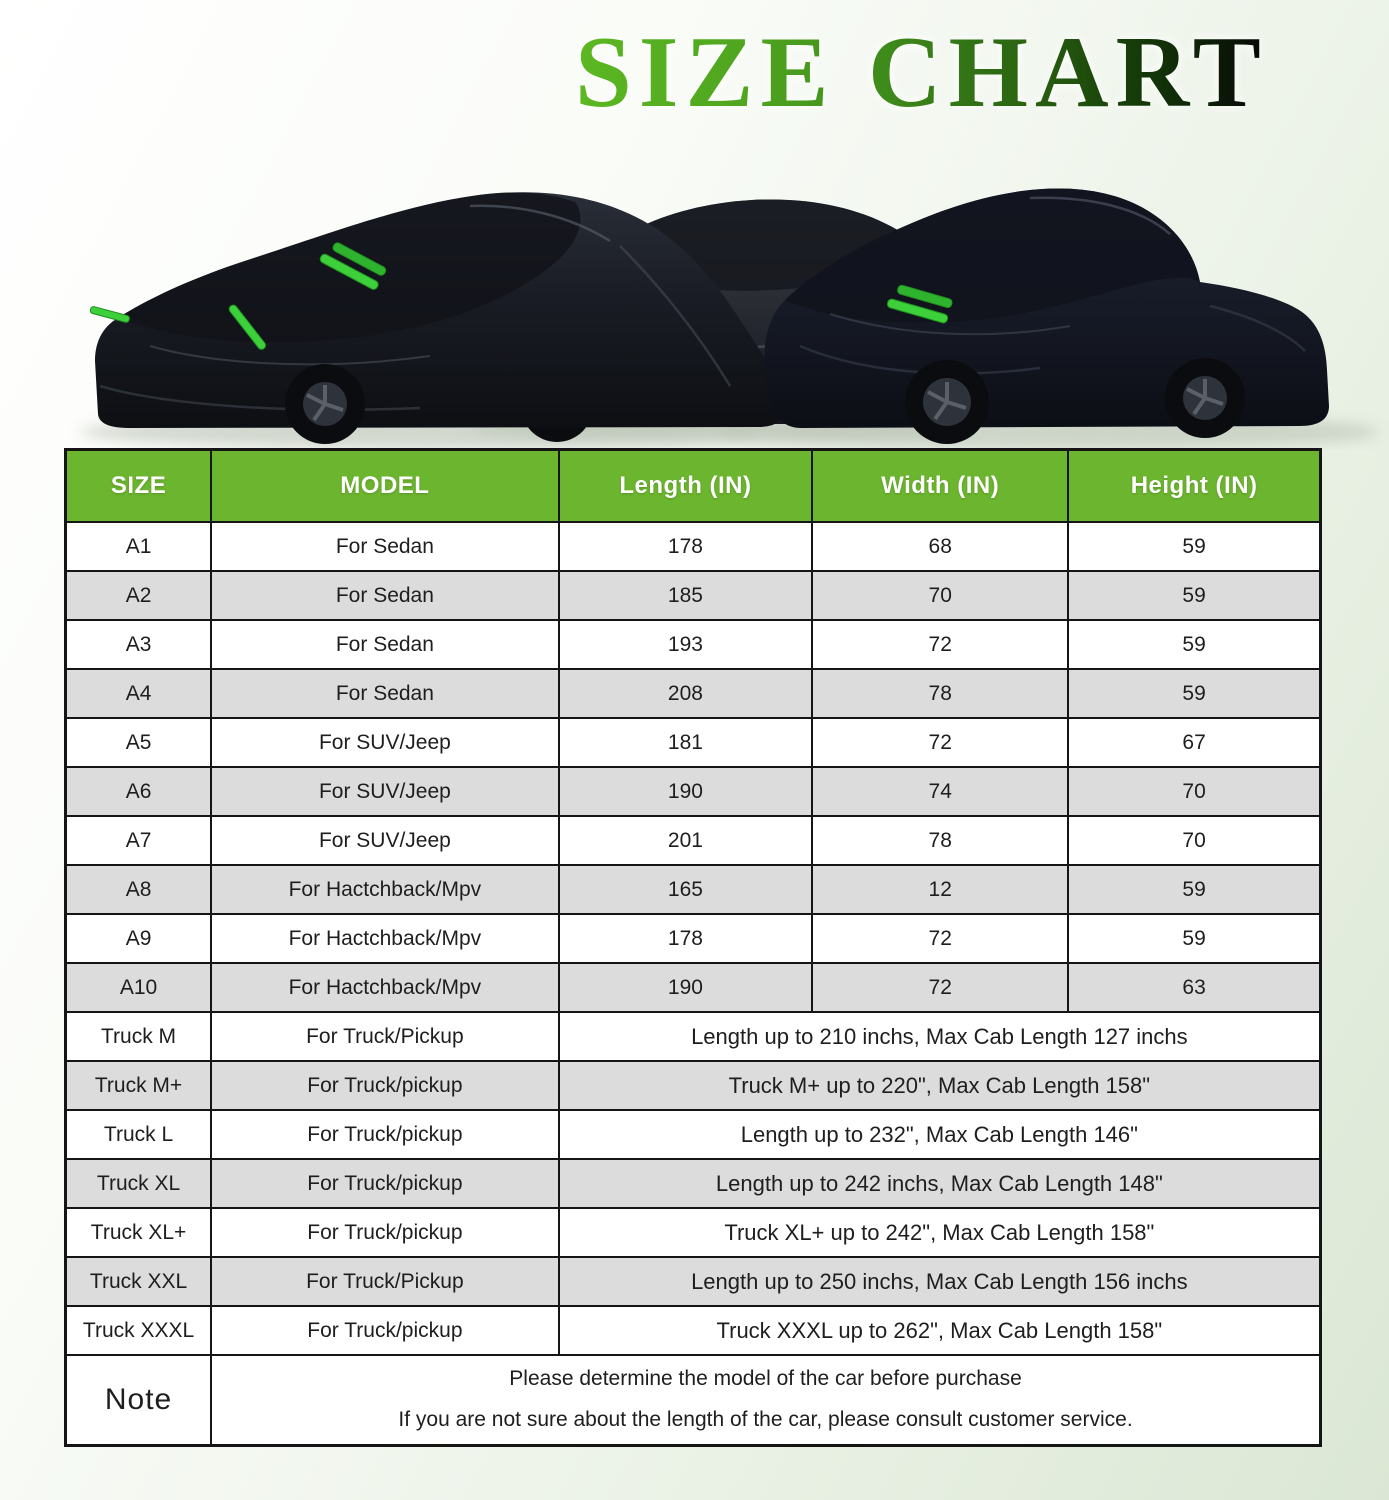 The height and width of the screenshot is (1500, 1389). I want to click on column-header: Width (IN), so click(940, 485).